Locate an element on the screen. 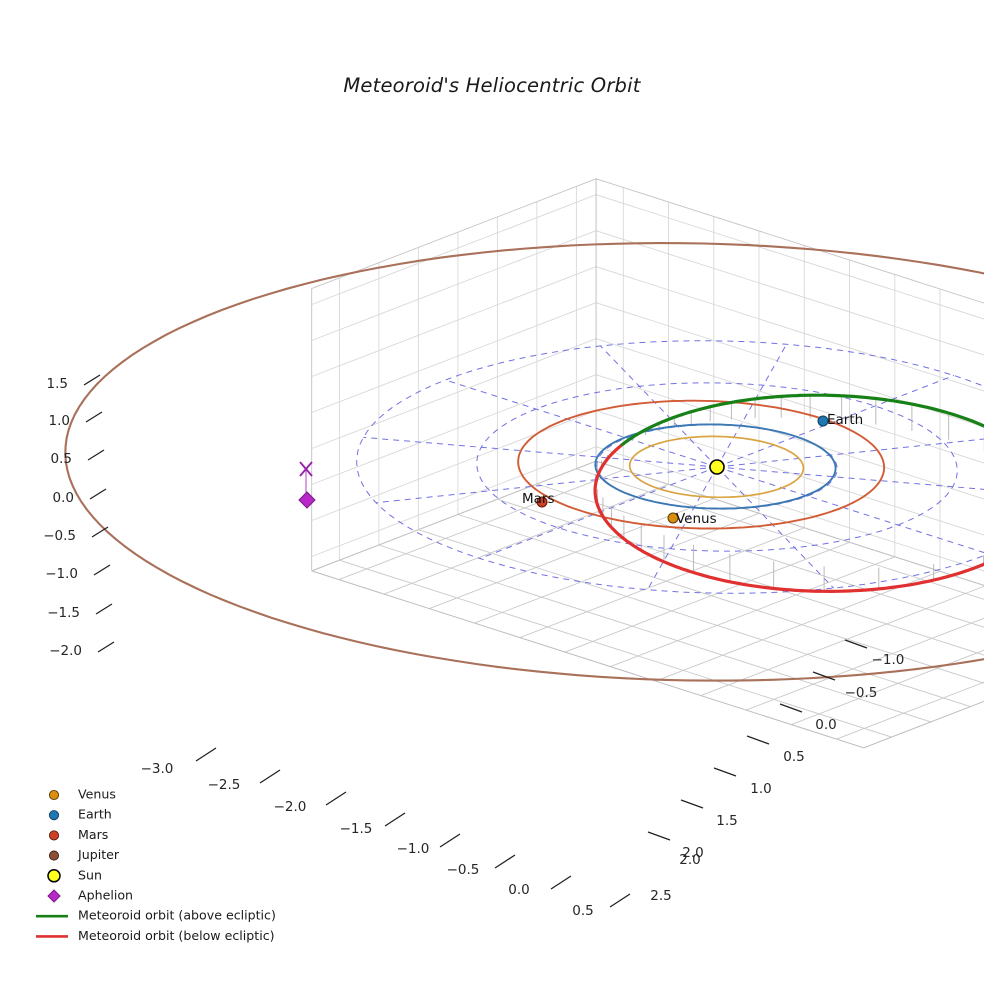 This screenshot has width=984, height=984. aphelion-marker is located at coordinates (307, 500).